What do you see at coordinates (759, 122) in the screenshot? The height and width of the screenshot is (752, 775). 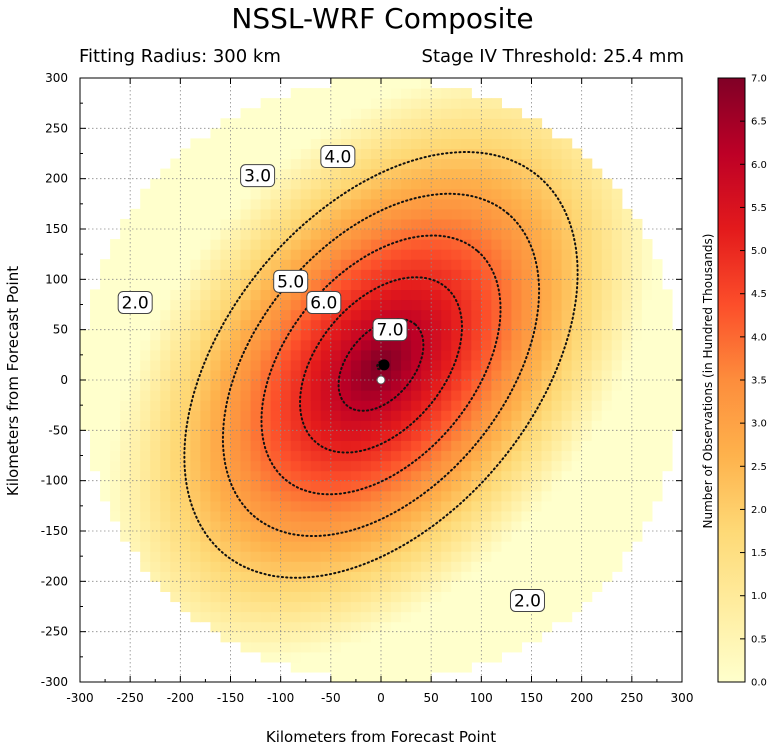 I see `colorbar-tick-label: 6.5` at bounding box center [759, 122].